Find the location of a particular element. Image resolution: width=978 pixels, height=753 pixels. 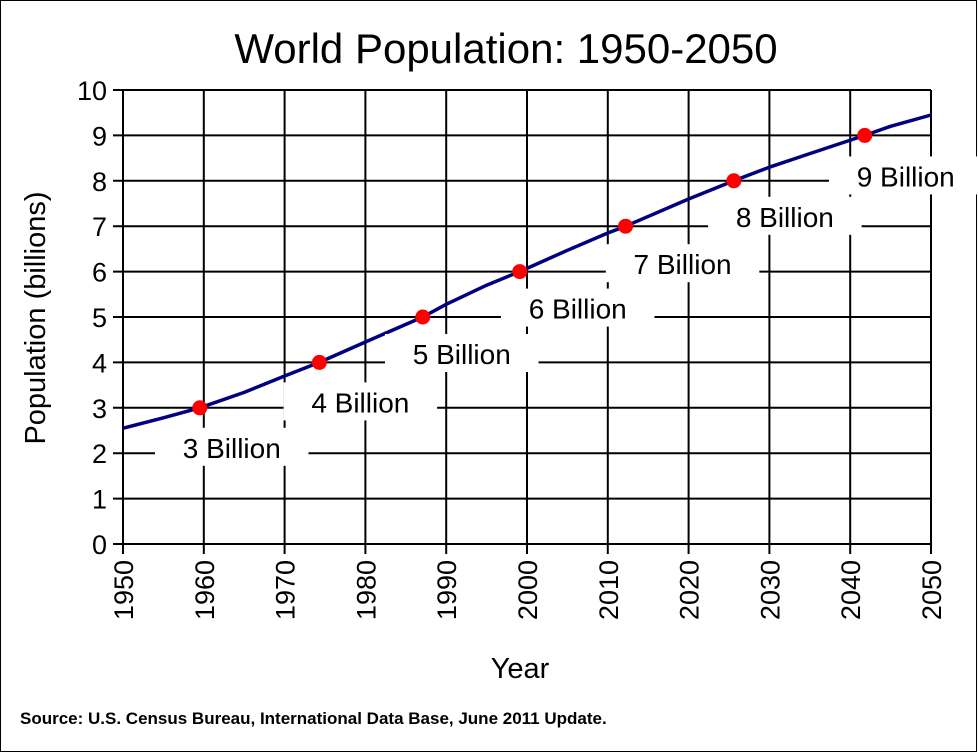

x-tick-label: 2010 is located at coordinates (609, 590).